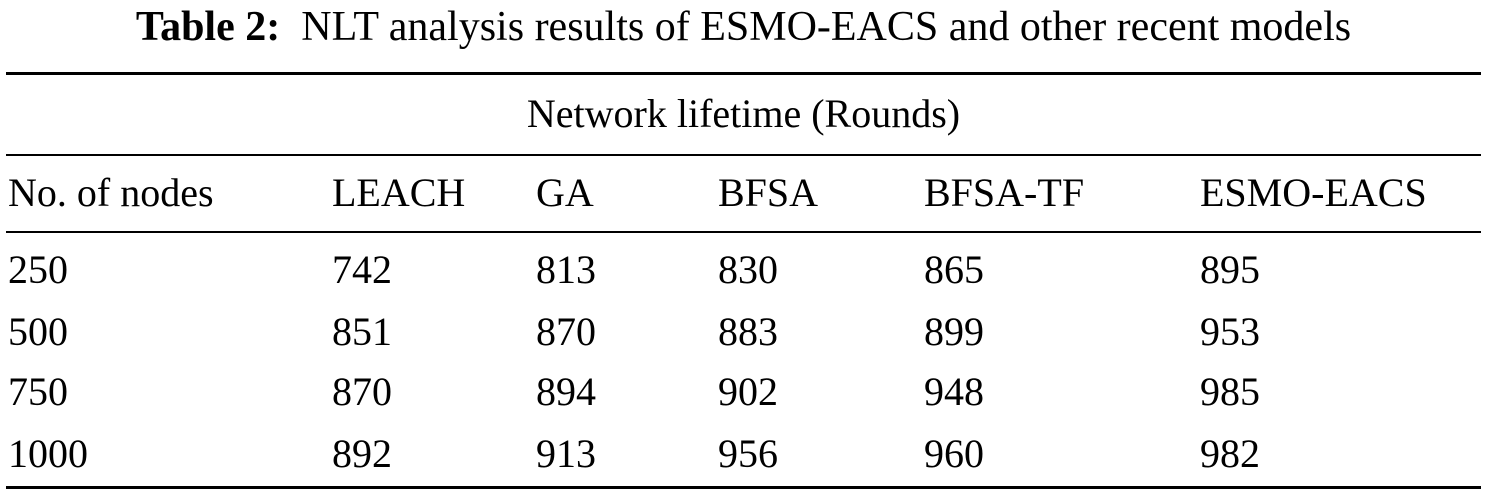 Image resolution: width=1487 pixels, height=492 pixels. Describe the element at coordinates (362, 269) in the screenshot. I see `table-cell: 742` at that location.